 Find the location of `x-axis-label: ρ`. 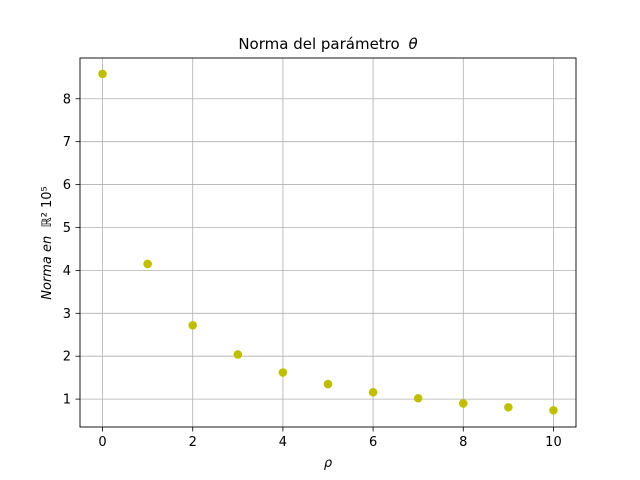

x-axis-label: ρ is located at coordinates (328, 463).